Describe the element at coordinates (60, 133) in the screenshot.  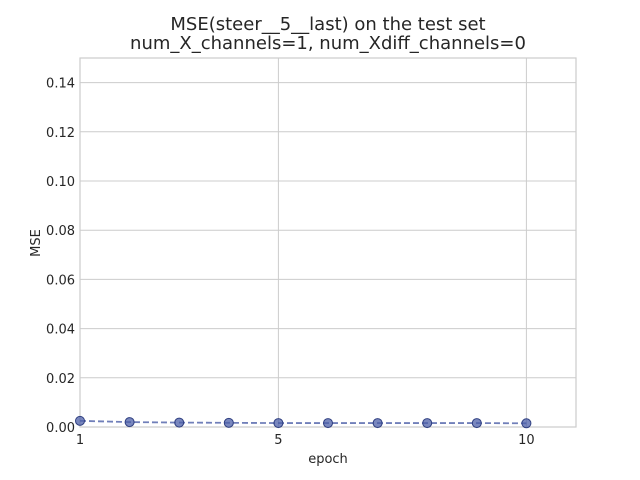
I see `y-tick-label-6: 0.12` at that location.